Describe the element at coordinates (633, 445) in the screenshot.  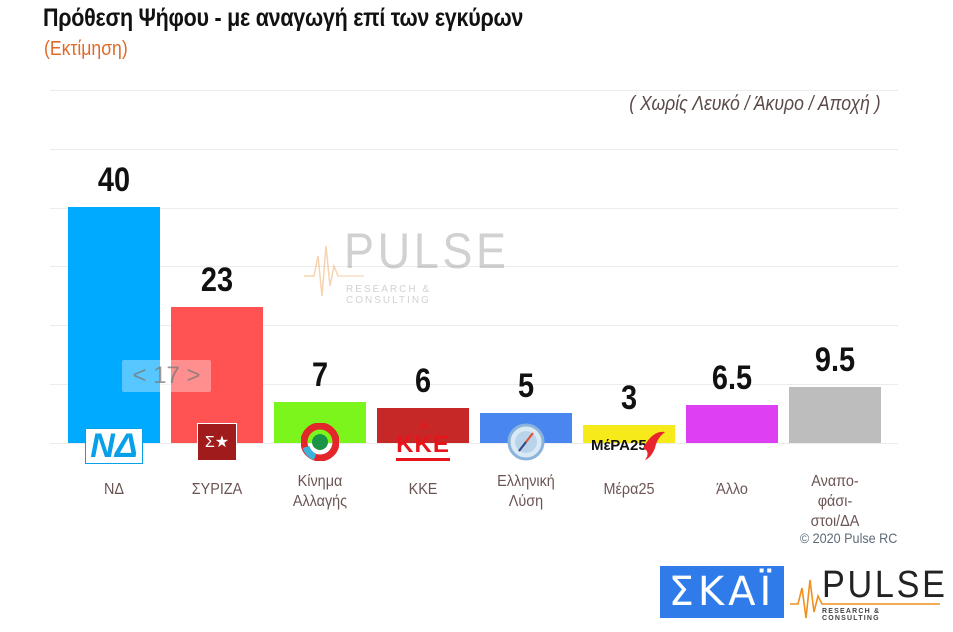
I see `mera25-logo-icon: ΜέΡΑ25` at that location.